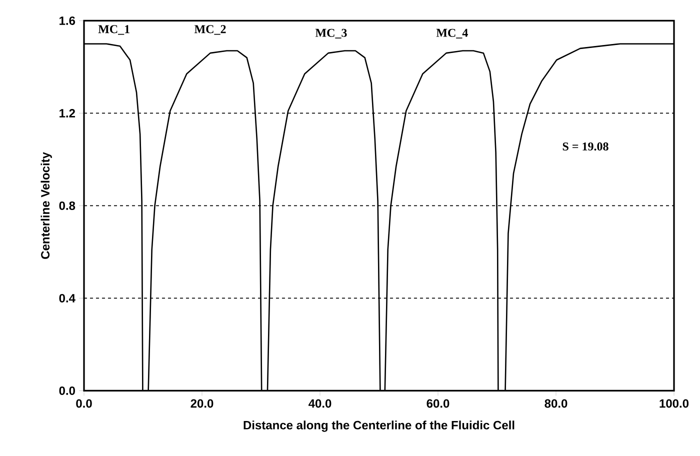  What do you see at coordinates (210, 30) in the screenshot?
I see `annotation: MC_2` at bounding box center [210, 30].